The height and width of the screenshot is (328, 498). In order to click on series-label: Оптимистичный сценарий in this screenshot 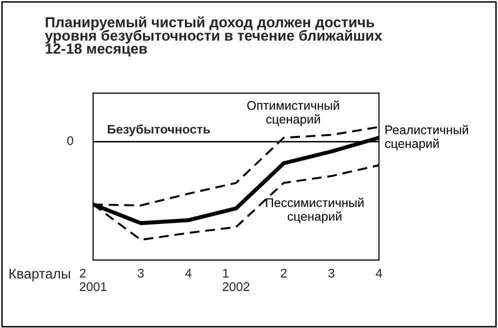, I will do `click(293, 113)`.